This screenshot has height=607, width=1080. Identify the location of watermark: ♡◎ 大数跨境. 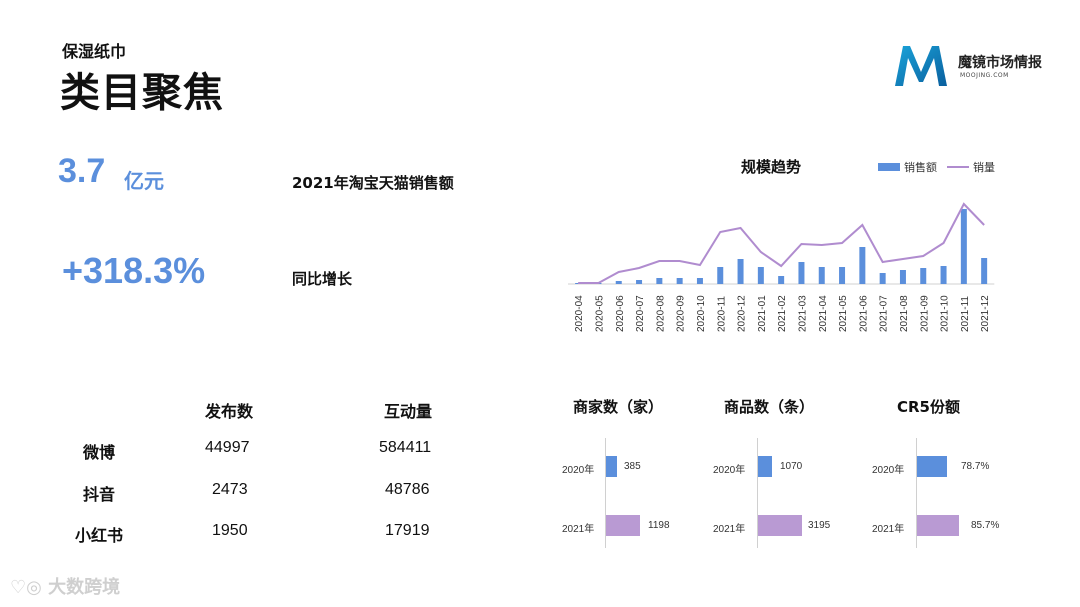
(65, 586).